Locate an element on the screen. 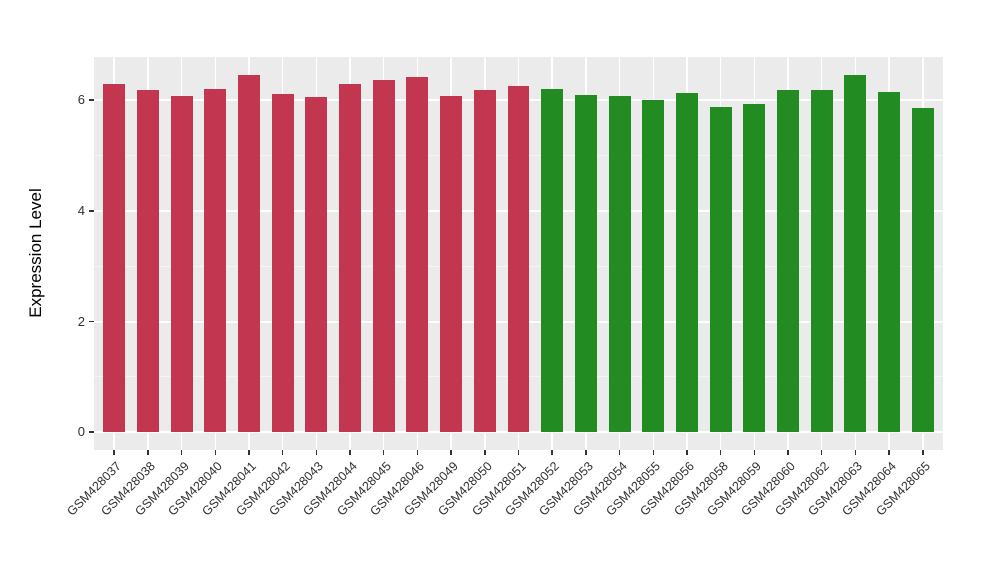 The image size is (1000, 580). y-tick-label: 0 is located at coordinates (81, 432).